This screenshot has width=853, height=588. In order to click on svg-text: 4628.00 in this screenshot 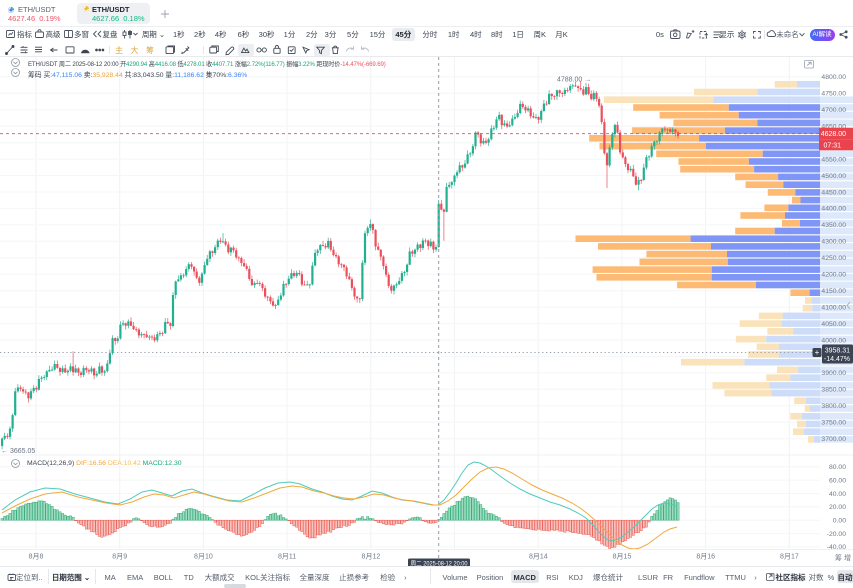, I will do `click(833, 134)`.